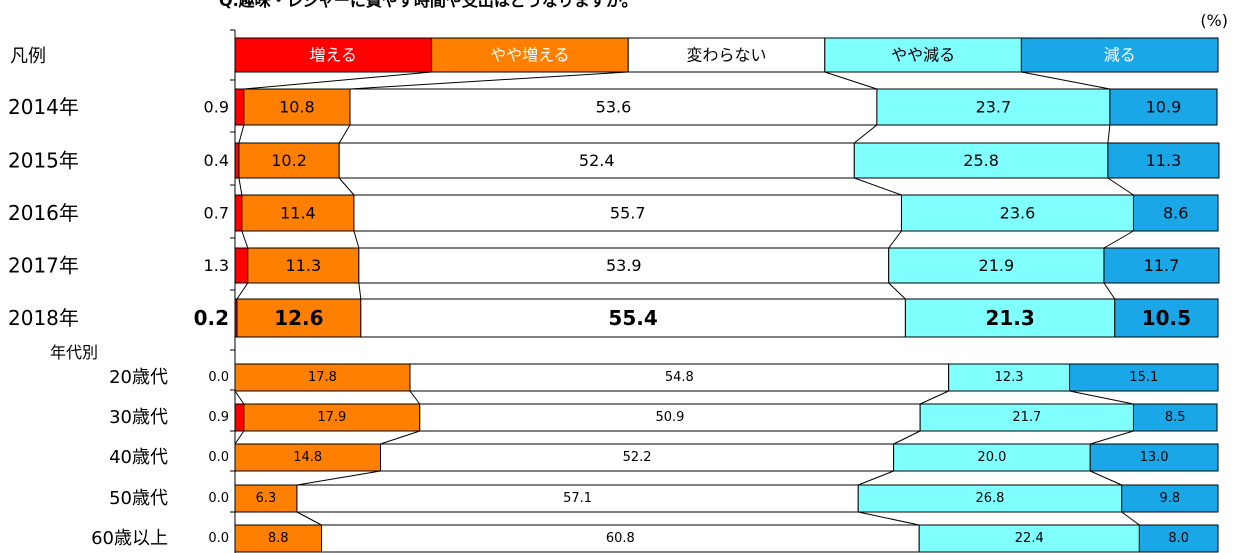 Image resolution: width=1234 pixels, height=553 pixels. I want to click on data-label: 60.8, so click(620, 538).